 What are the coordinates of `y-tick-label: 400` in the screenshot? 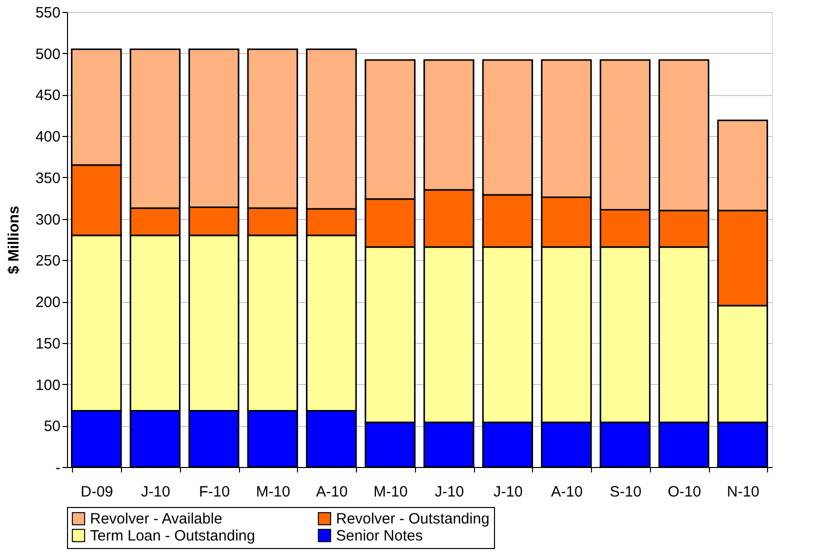 It's located at (47, 137).